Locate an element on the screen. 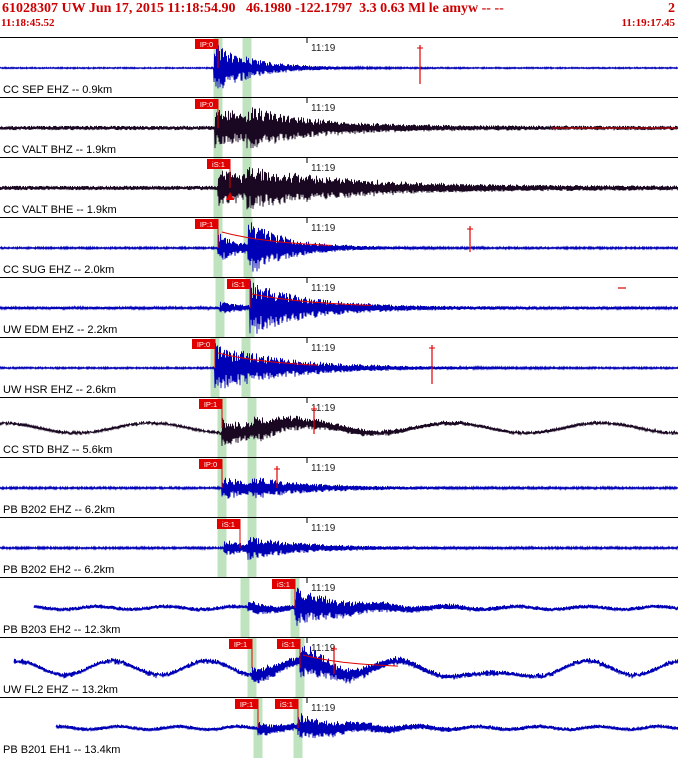 The image size is (678, 758). time-row: 11:18:45.52 11:19:17.45 is located at coordinates (339, 23).